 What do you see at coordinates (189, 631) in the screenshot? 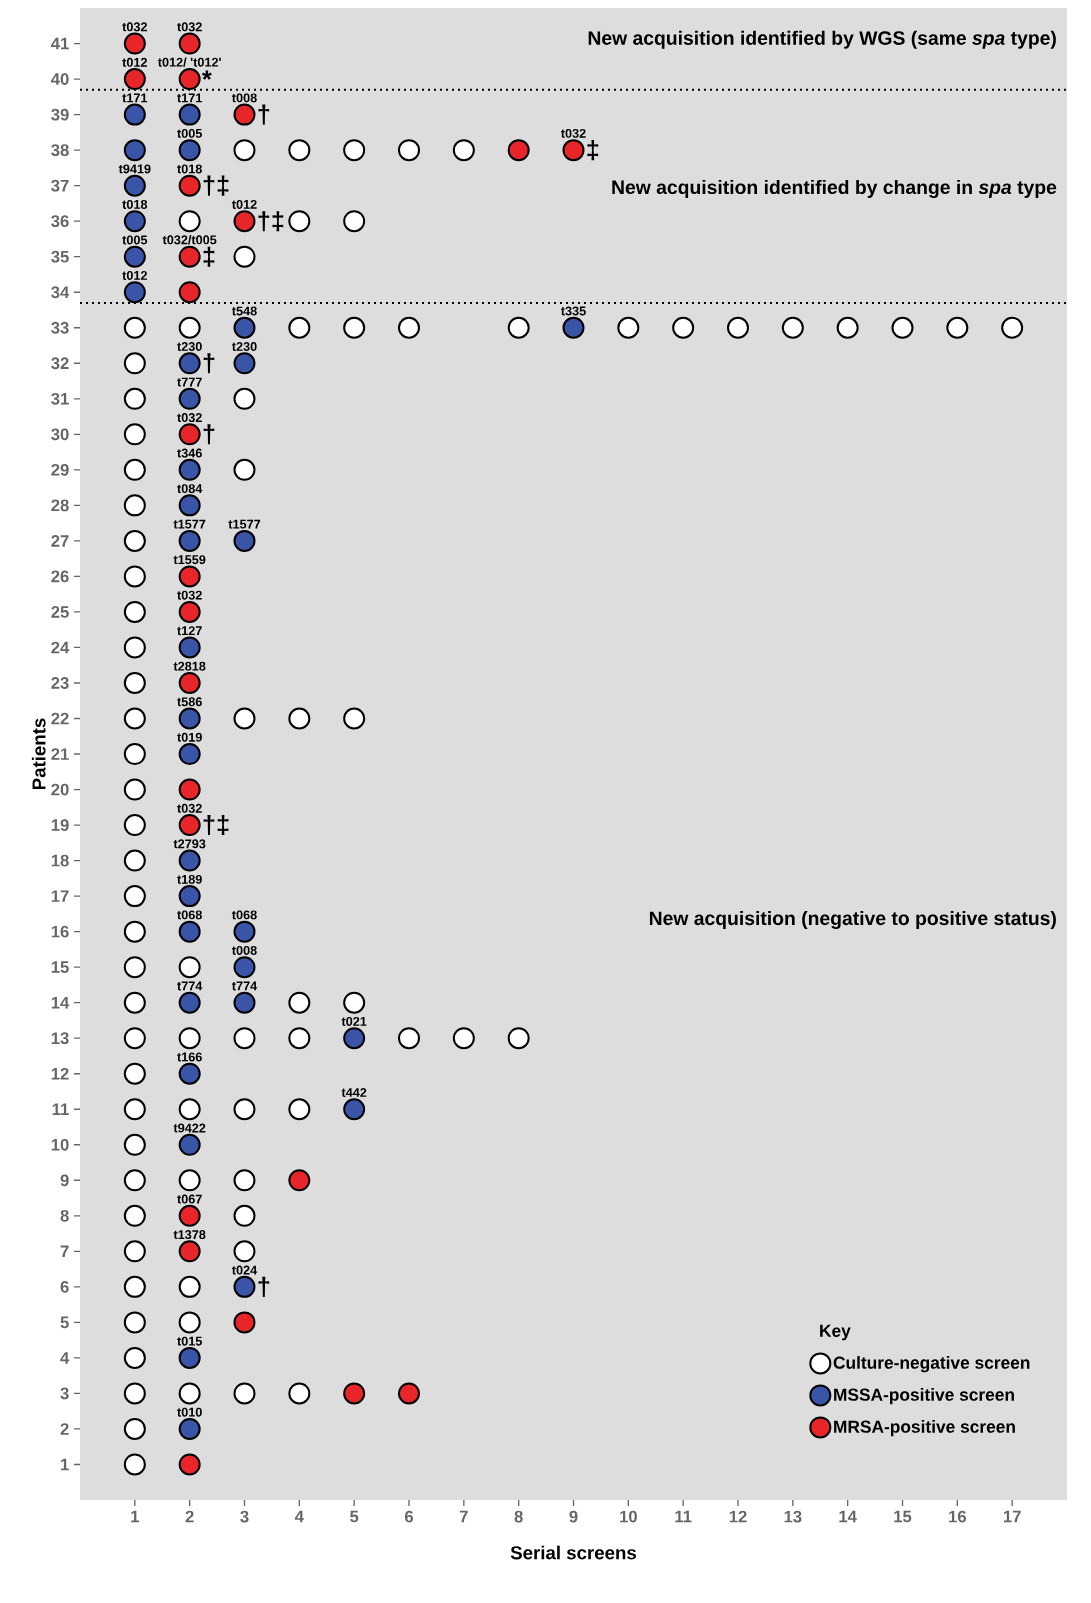
I see `data-label: t127` at bounding box center [189, 631].